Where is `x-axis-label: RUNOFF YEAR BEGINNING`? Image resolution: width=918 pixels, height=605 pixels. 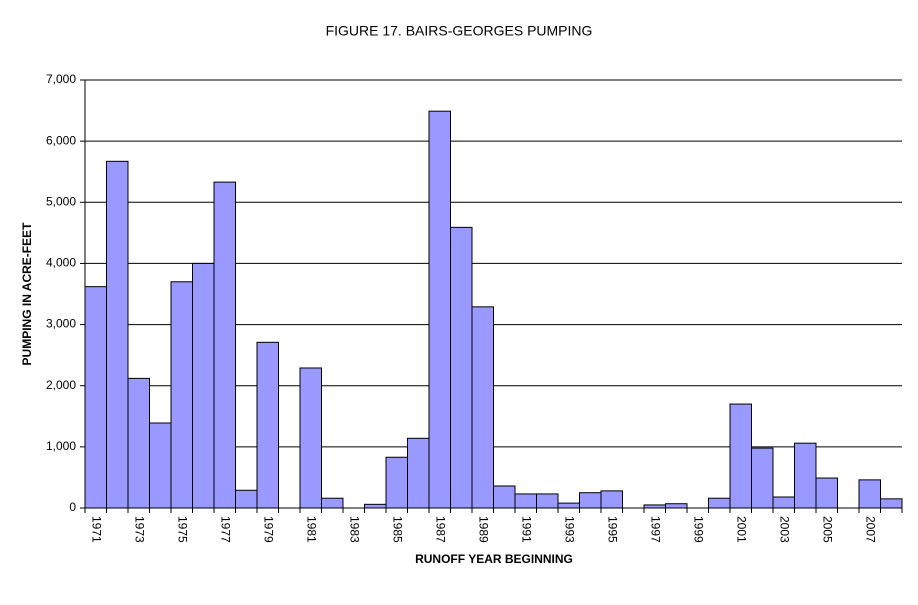 x-axis-label: RUNOFF YEAR BEGINNING is located at coordinates (494, 559).